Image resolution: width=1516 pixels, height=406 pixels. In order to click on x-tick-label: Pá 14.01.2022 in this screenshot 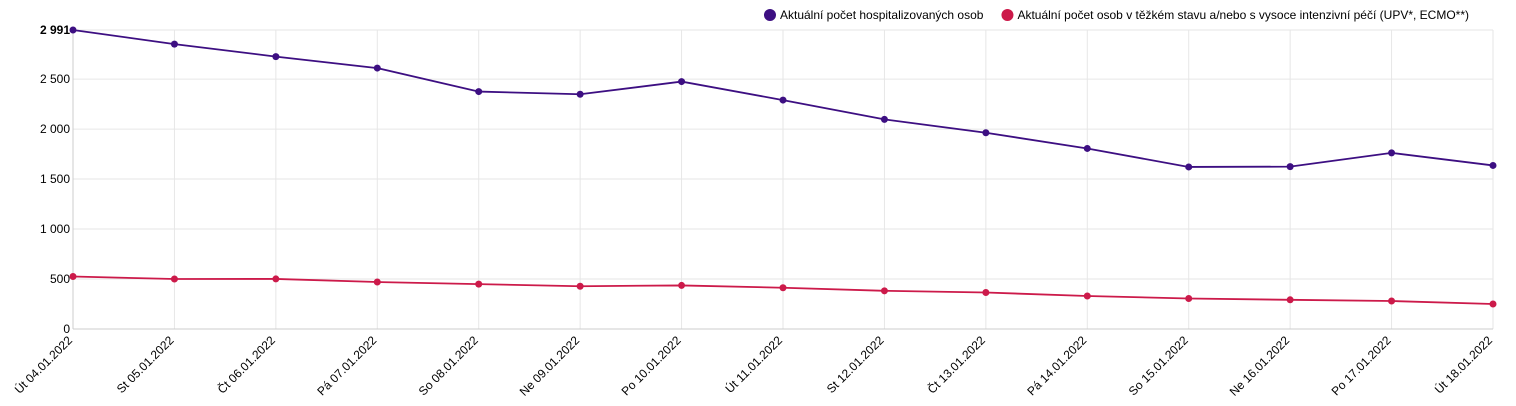, I will do `click(1056, 365)`.